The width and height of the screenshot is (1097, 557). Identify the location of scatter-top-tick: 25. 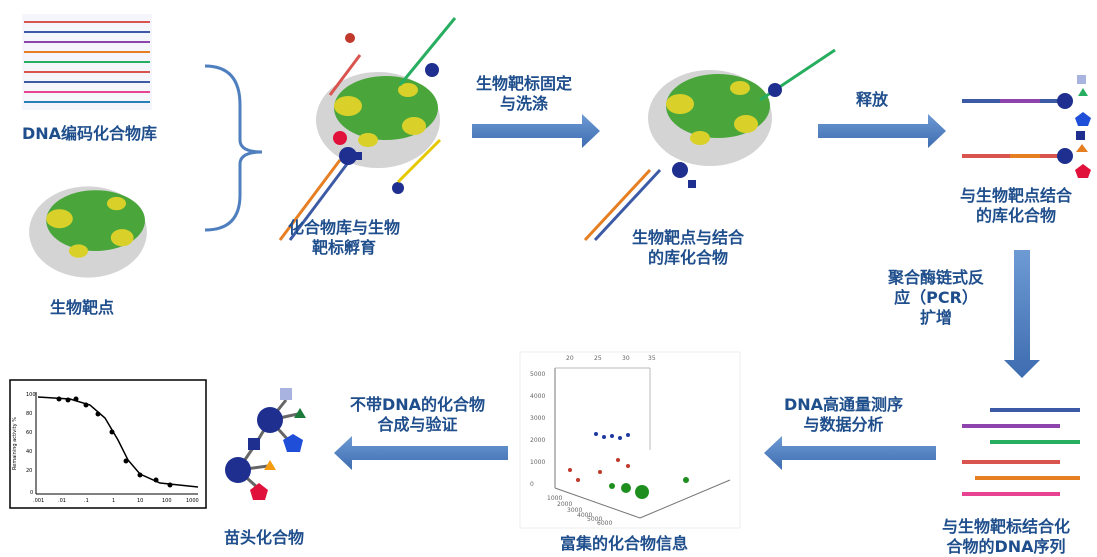
(598, 358).